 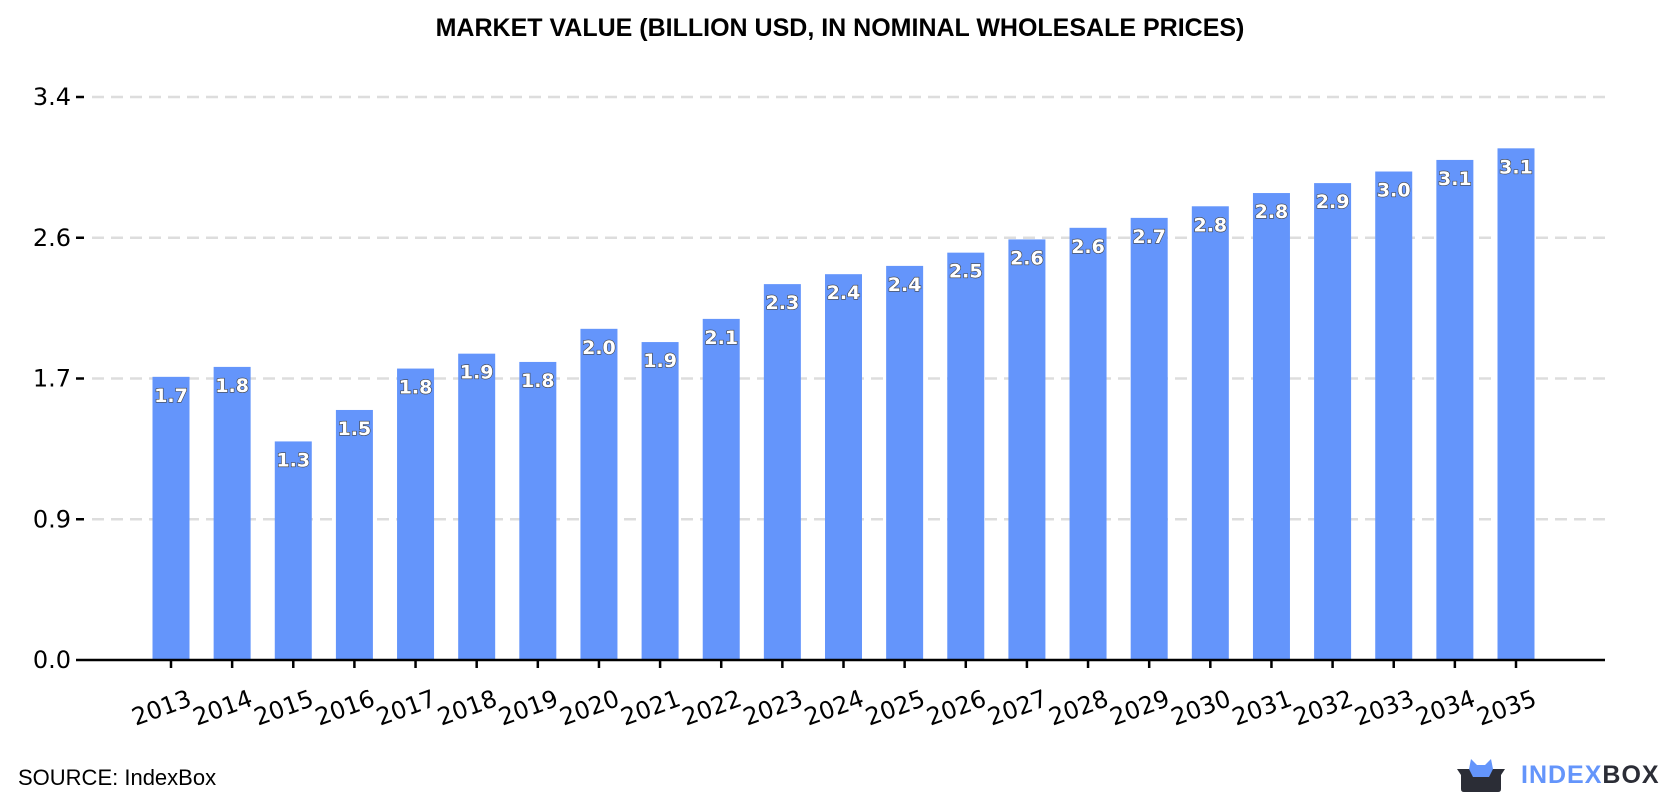 I want to click on bar-2034, so click(x=1455, y=409).